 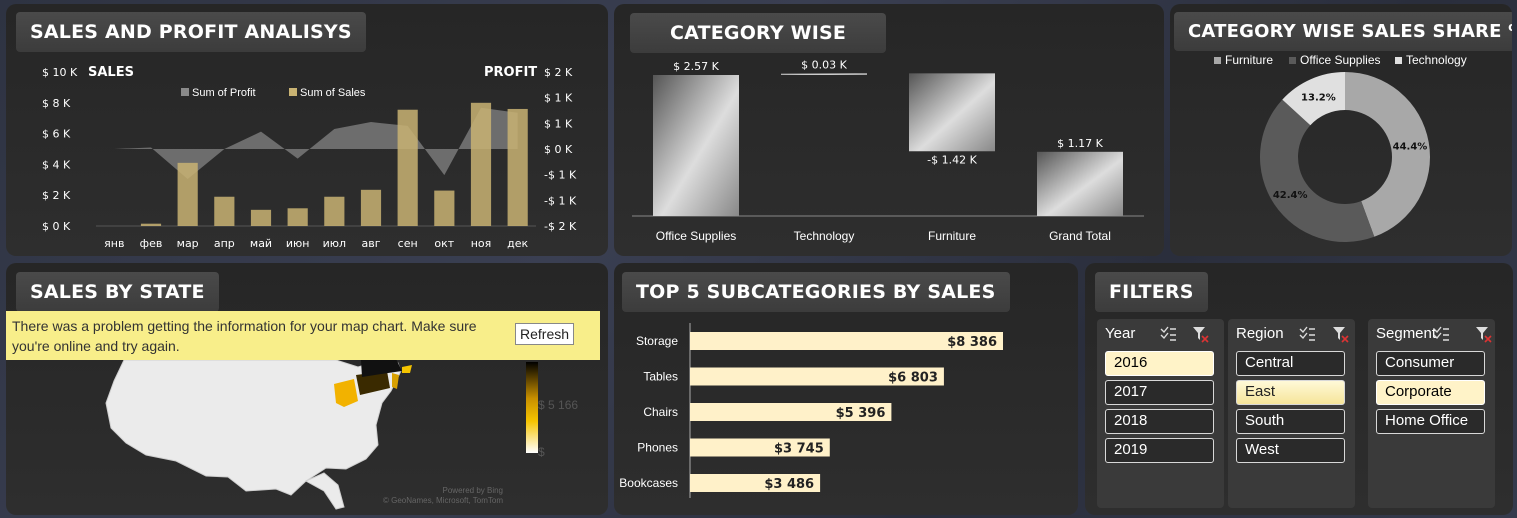 What do you see at coordinates (1290, 363) in the screenshot?
I see `region-option-central: Central` at bounding box center [1290, 363].